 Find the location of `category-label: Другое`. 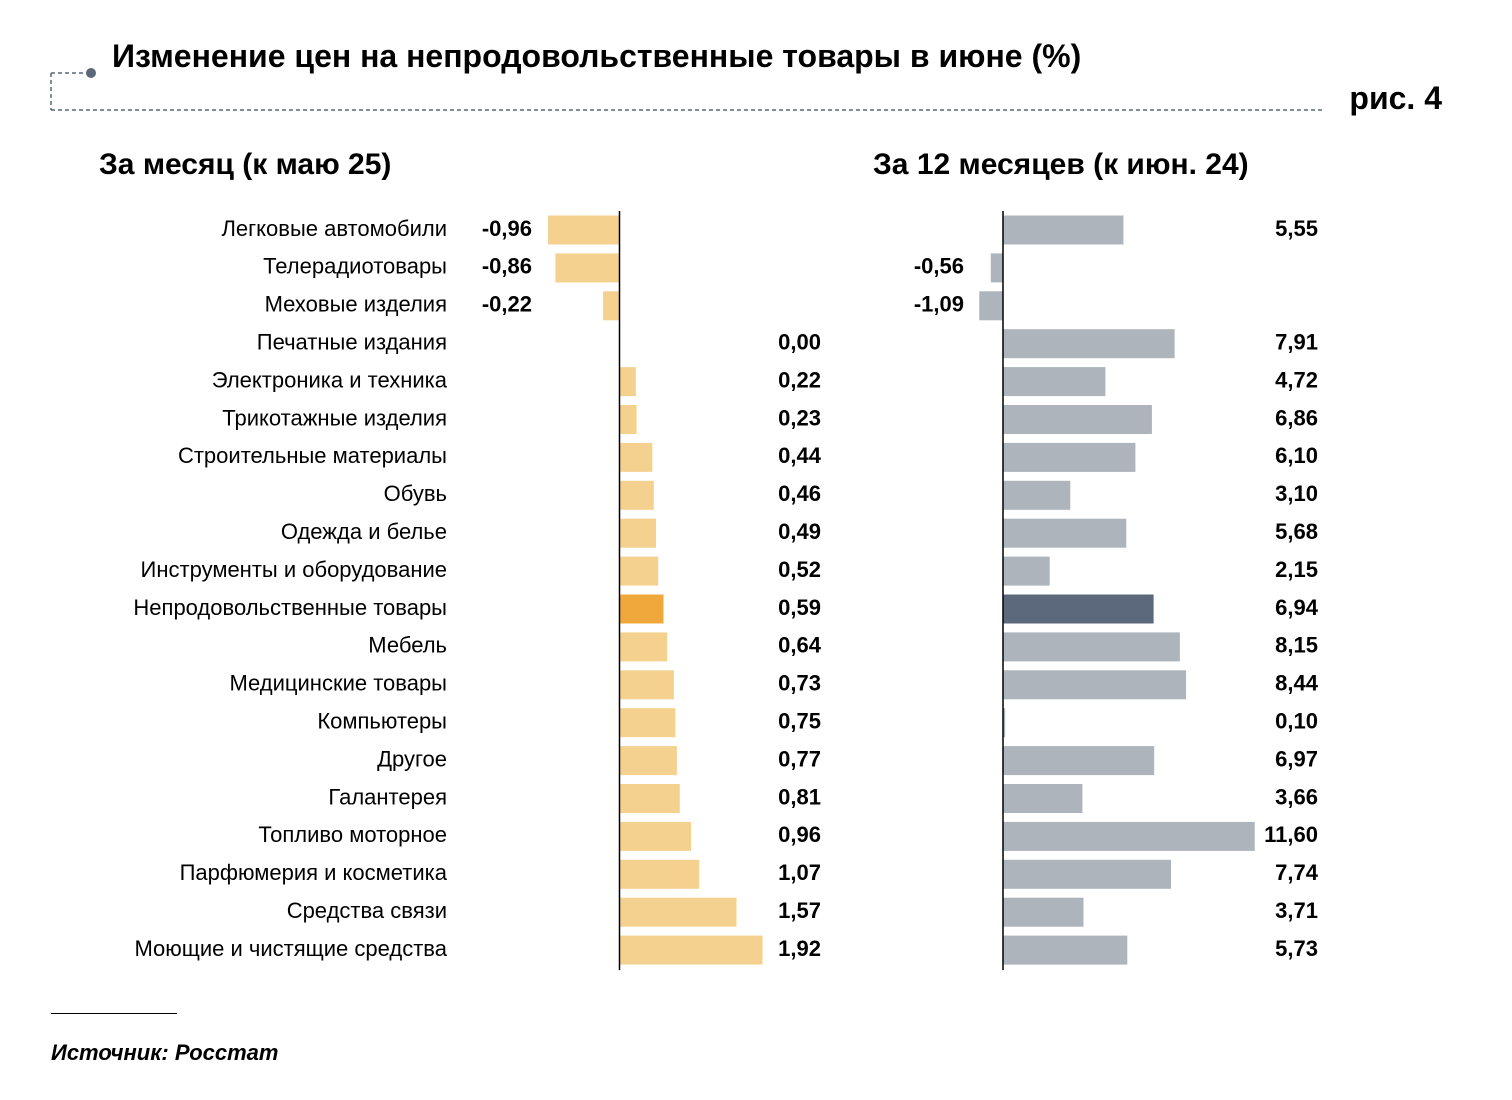

category-label: Другое is located at coordinates (412, 758).